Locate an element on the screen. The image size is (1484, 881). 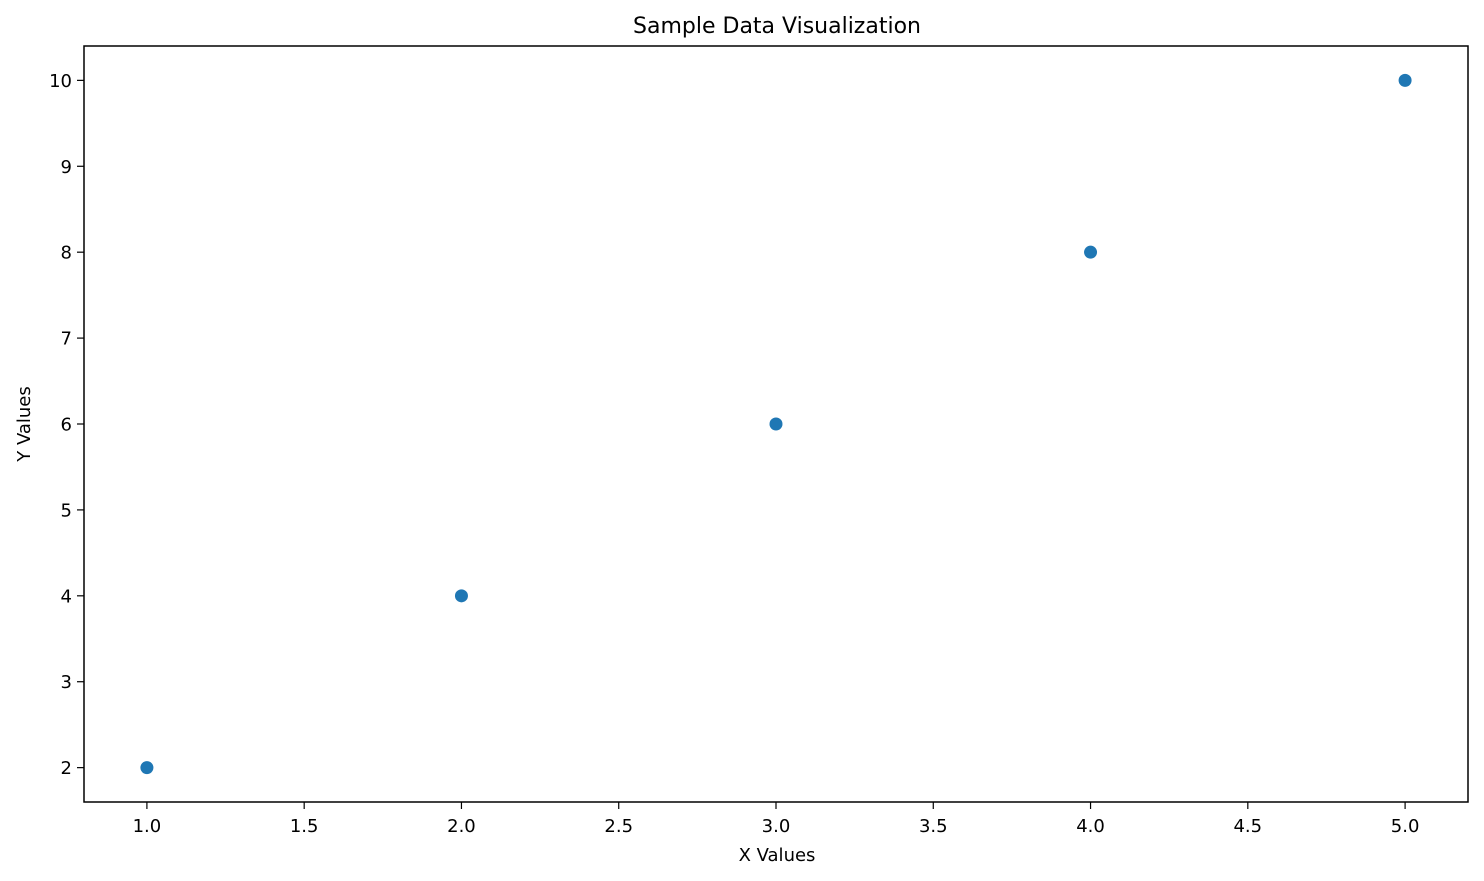
y-tick-label: 2 is located at coordinates (66, 768).